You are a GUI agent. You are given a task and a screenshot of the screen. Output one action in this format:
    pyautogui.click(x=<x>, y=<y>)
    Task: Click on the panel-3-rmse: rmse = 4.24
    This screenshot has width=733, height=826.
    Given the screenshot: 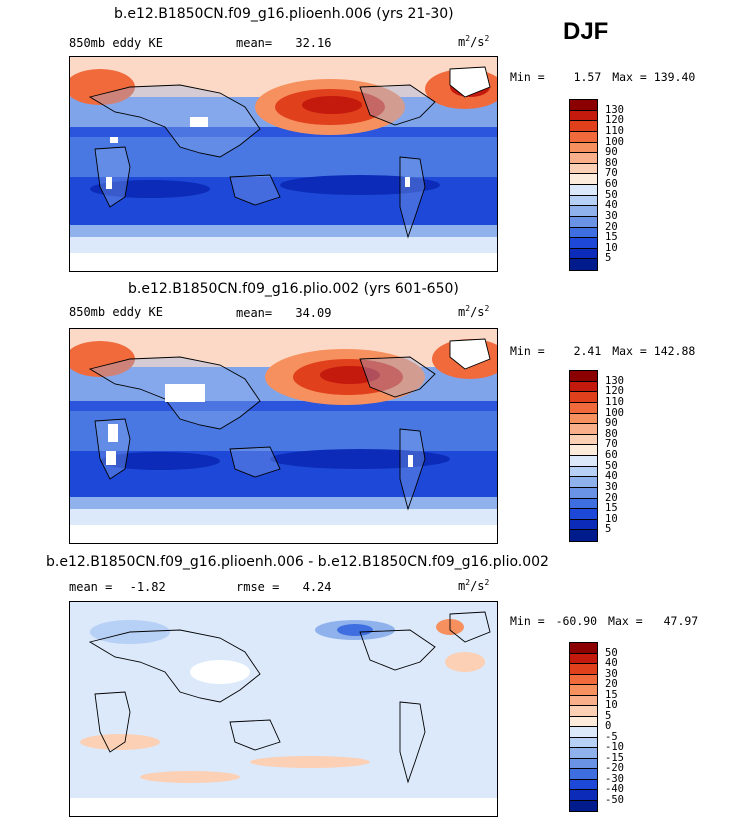 What is the action you would take?
    pyautogui.click(x=284, y=587)
    